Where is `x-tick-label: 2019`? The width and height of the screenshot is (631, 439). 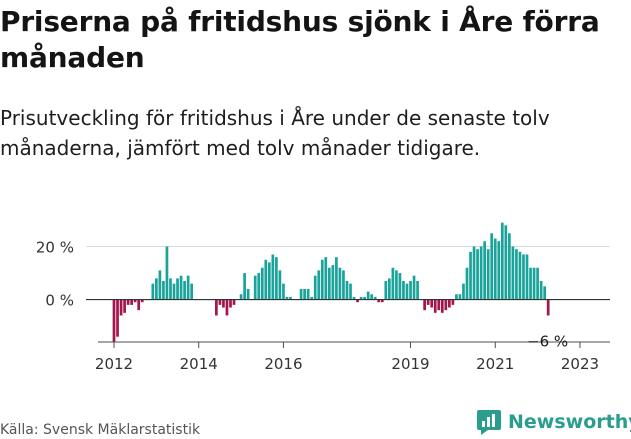
x-tick-label: 2019 is located at coordinates (410, 364).